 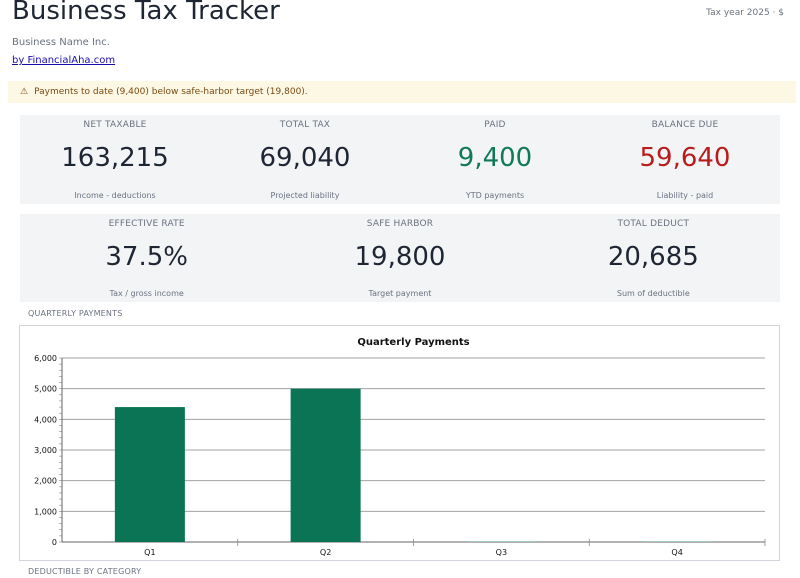 I want to click on metric-total-tax: TOTAL TAX 69,040 Projected liability, so click(x=305, y=159).